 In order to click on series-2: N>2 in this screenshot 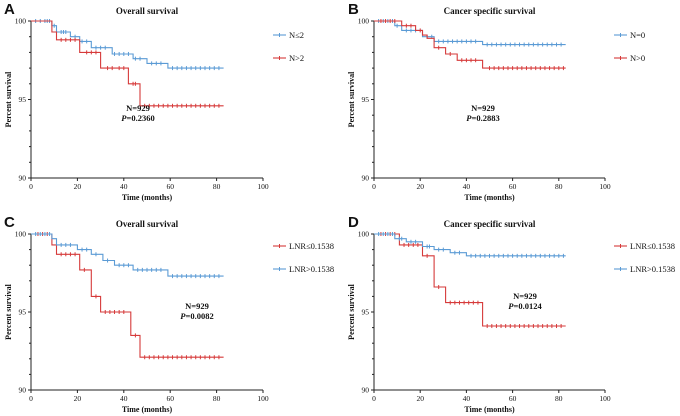, I will do `click(167, 64)`.